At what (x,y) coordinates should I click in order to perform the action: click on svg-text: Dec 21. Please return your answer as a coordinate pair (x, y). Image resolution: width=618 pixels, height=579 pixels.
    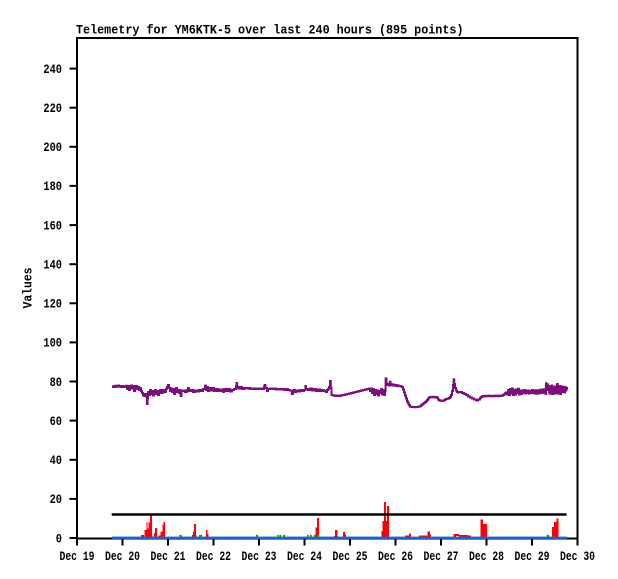
    Looking at the image, I should click on (168, 556).